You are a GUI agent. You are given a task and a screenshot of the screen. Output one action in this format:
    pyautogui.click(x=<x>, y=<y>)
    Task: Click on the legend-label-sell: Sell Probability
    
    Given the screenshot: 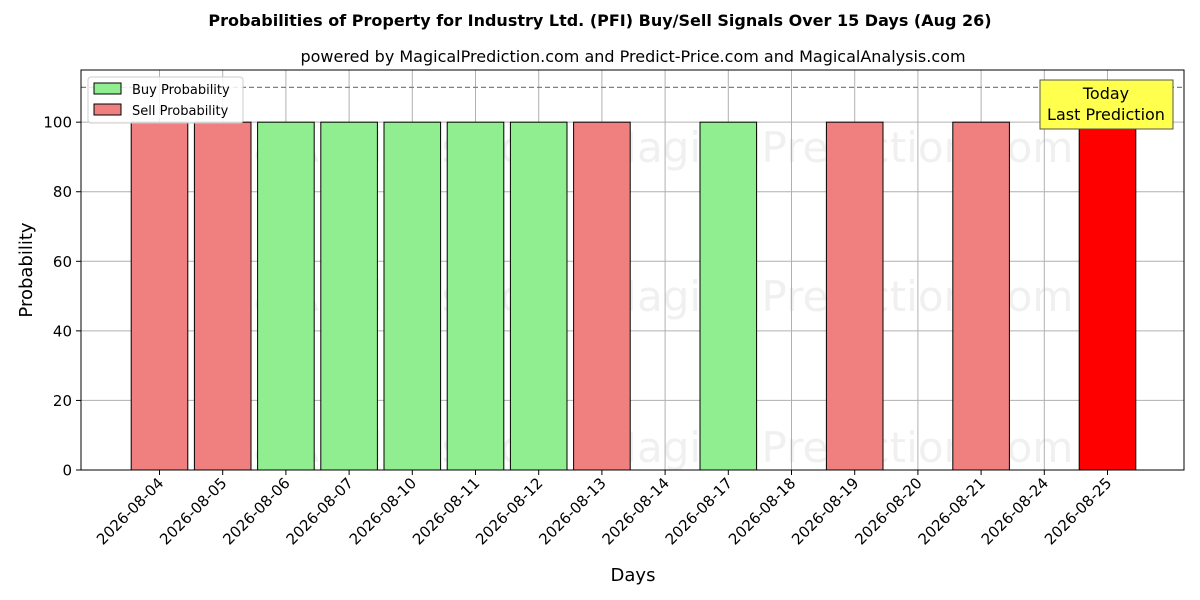 What is the action you would take?
    pyautogui.click(x=180, y=111)
    